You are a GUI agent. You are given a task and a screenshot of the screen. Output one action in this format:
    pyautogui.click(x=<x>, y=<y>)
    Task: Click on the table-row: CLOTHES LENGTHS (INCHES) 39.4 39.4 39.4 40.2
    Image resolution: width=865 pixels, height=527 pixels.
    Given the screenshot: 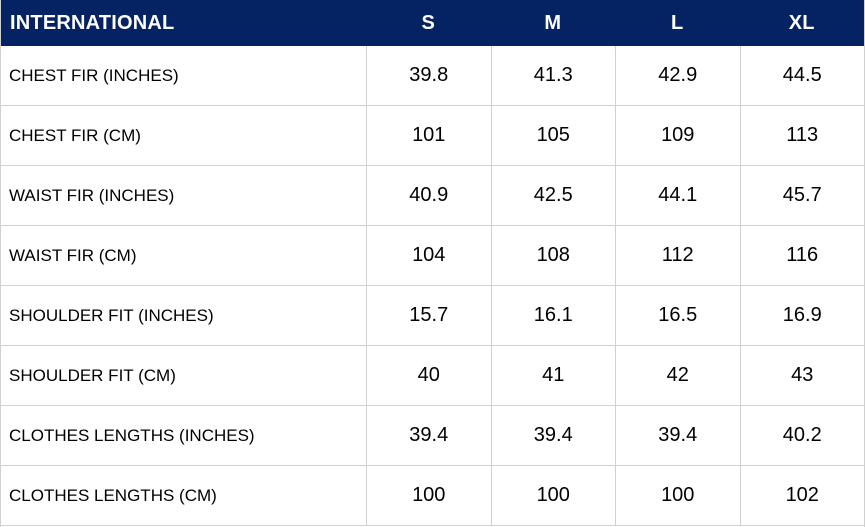 What is the action you would take?
    pyautogui.click(x=432, y=436)
    